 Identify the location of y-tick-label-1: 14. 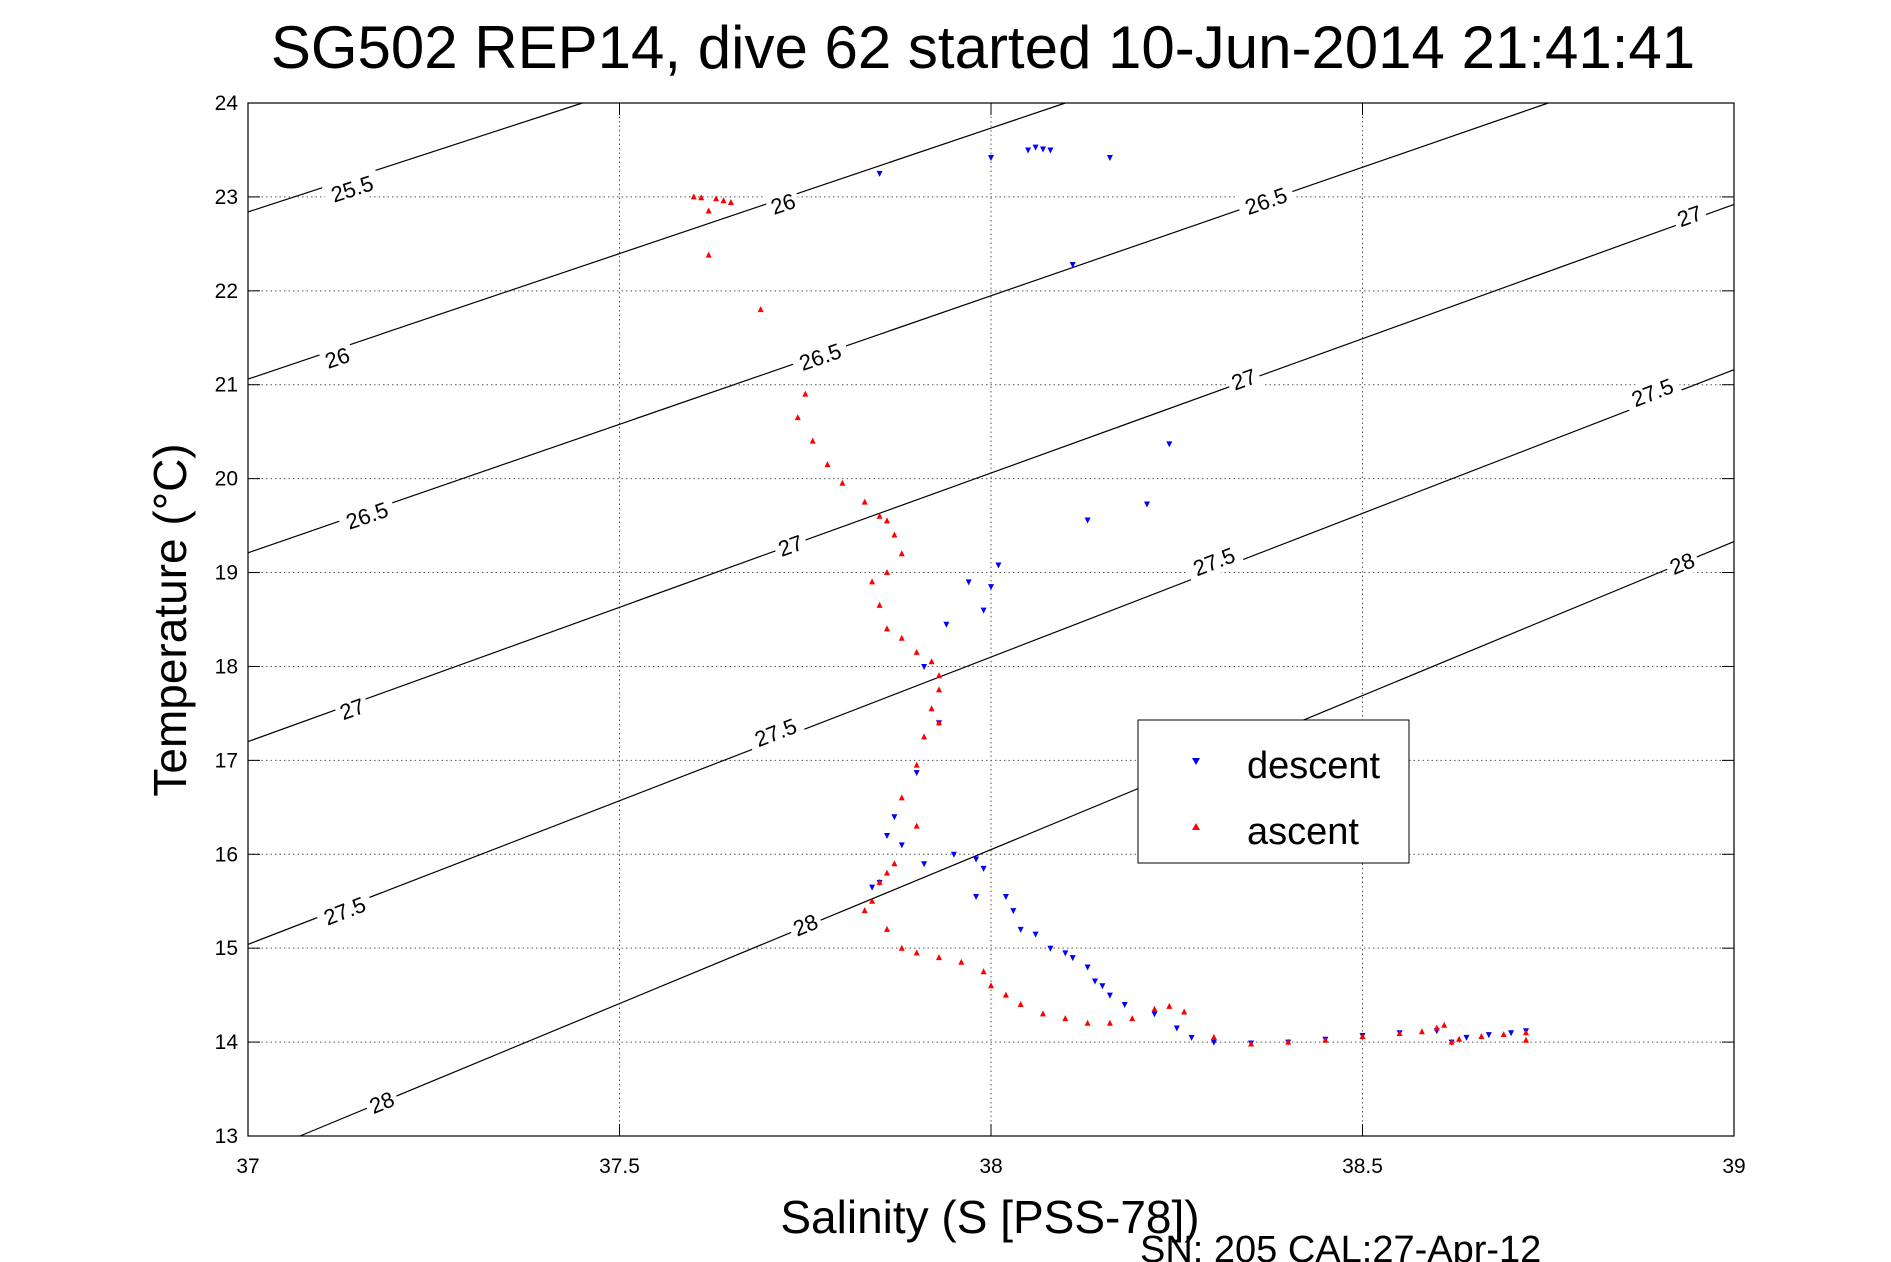
(227, 1042).